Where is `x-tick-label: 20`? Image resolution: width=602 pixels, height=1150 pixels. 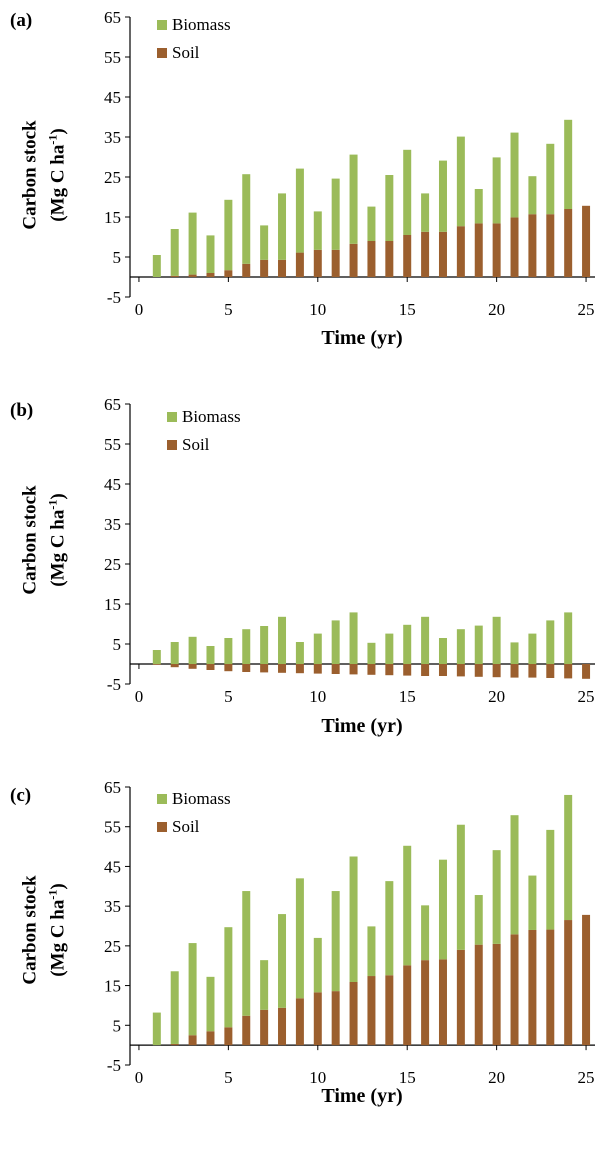 x-tick-label: 20 is located at coordinates (496, 1077).